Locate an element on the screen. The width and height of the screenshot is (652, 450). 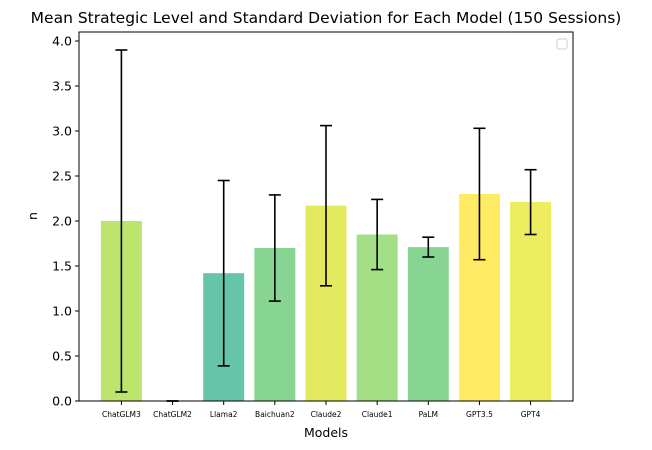
x-tick-label: Baichuan2 is located at coordinates (275, 414).